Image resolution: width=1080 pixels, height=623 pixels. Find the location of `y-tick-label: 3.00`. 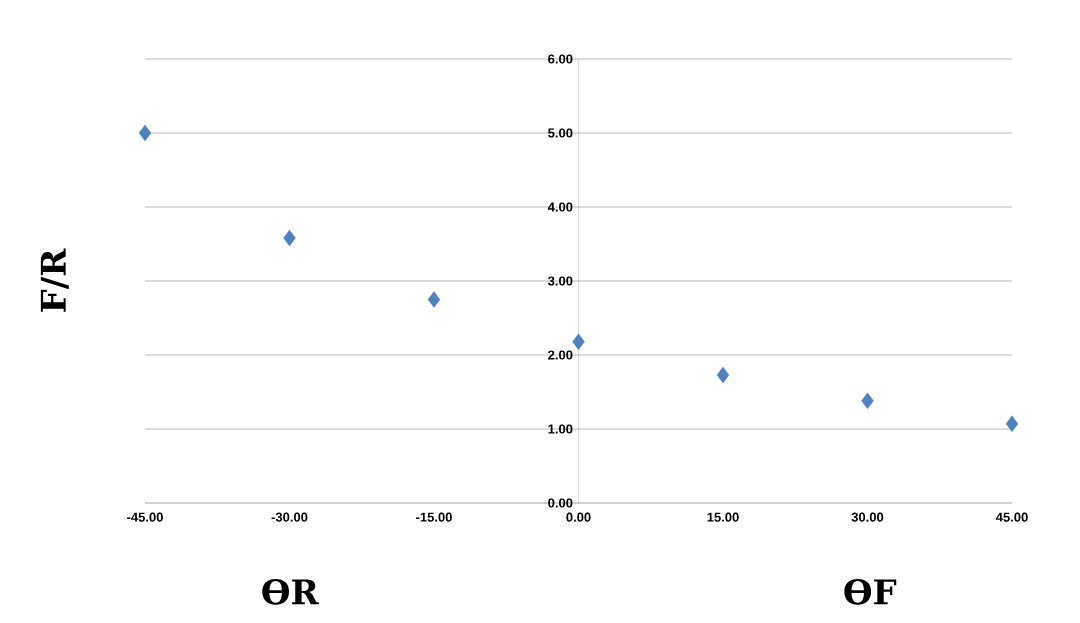

y-tick-label: 3.00 is located at coordinates (560, 281).